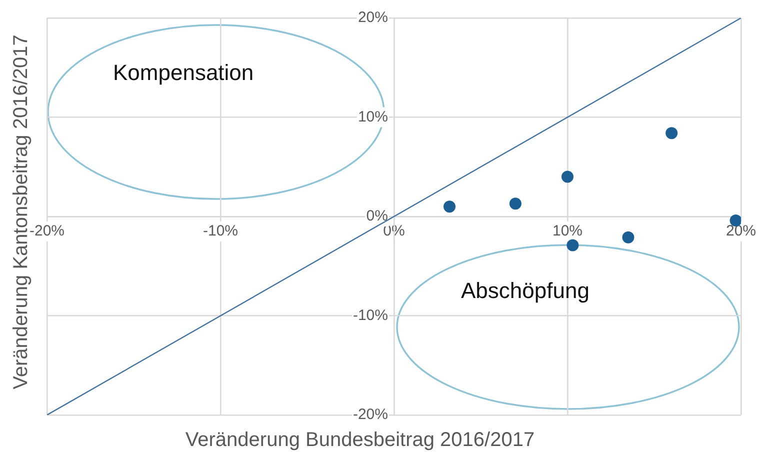 The image size is (762, 452). I want to click on x-tick-label: -10%, so click(220, 231).